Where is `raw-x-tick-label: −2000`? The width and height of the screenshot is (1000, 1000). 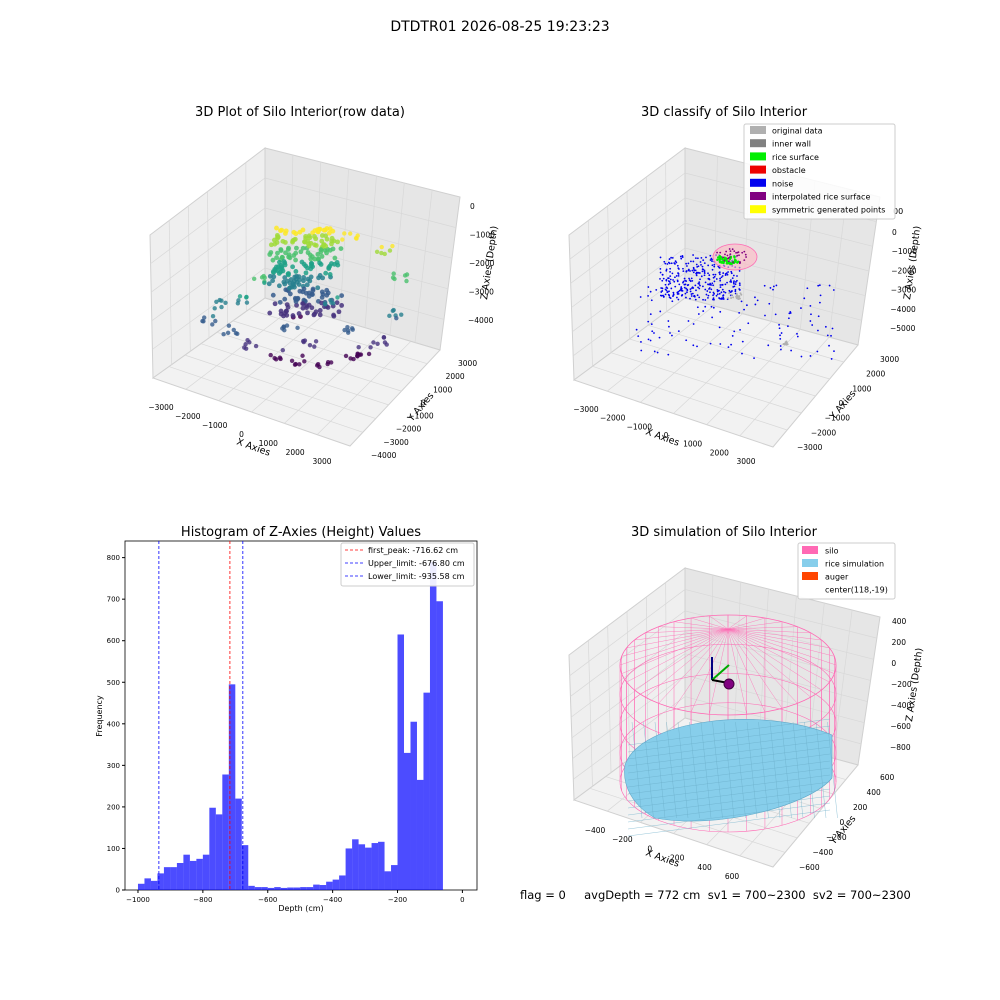
raw-x-tick-label: −2000 is located at coordinates (188, 416).